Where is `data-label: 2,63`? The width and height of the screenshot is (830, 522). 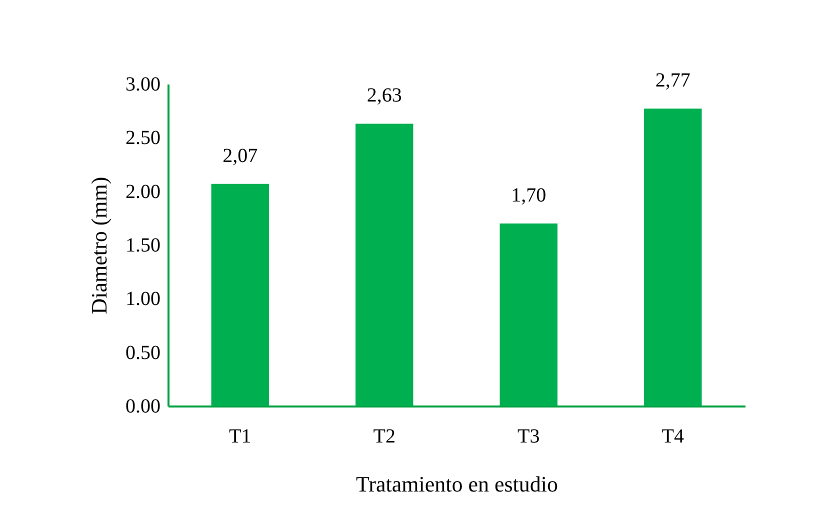
data-label: 2,63 is located at coordinates (384, 95).